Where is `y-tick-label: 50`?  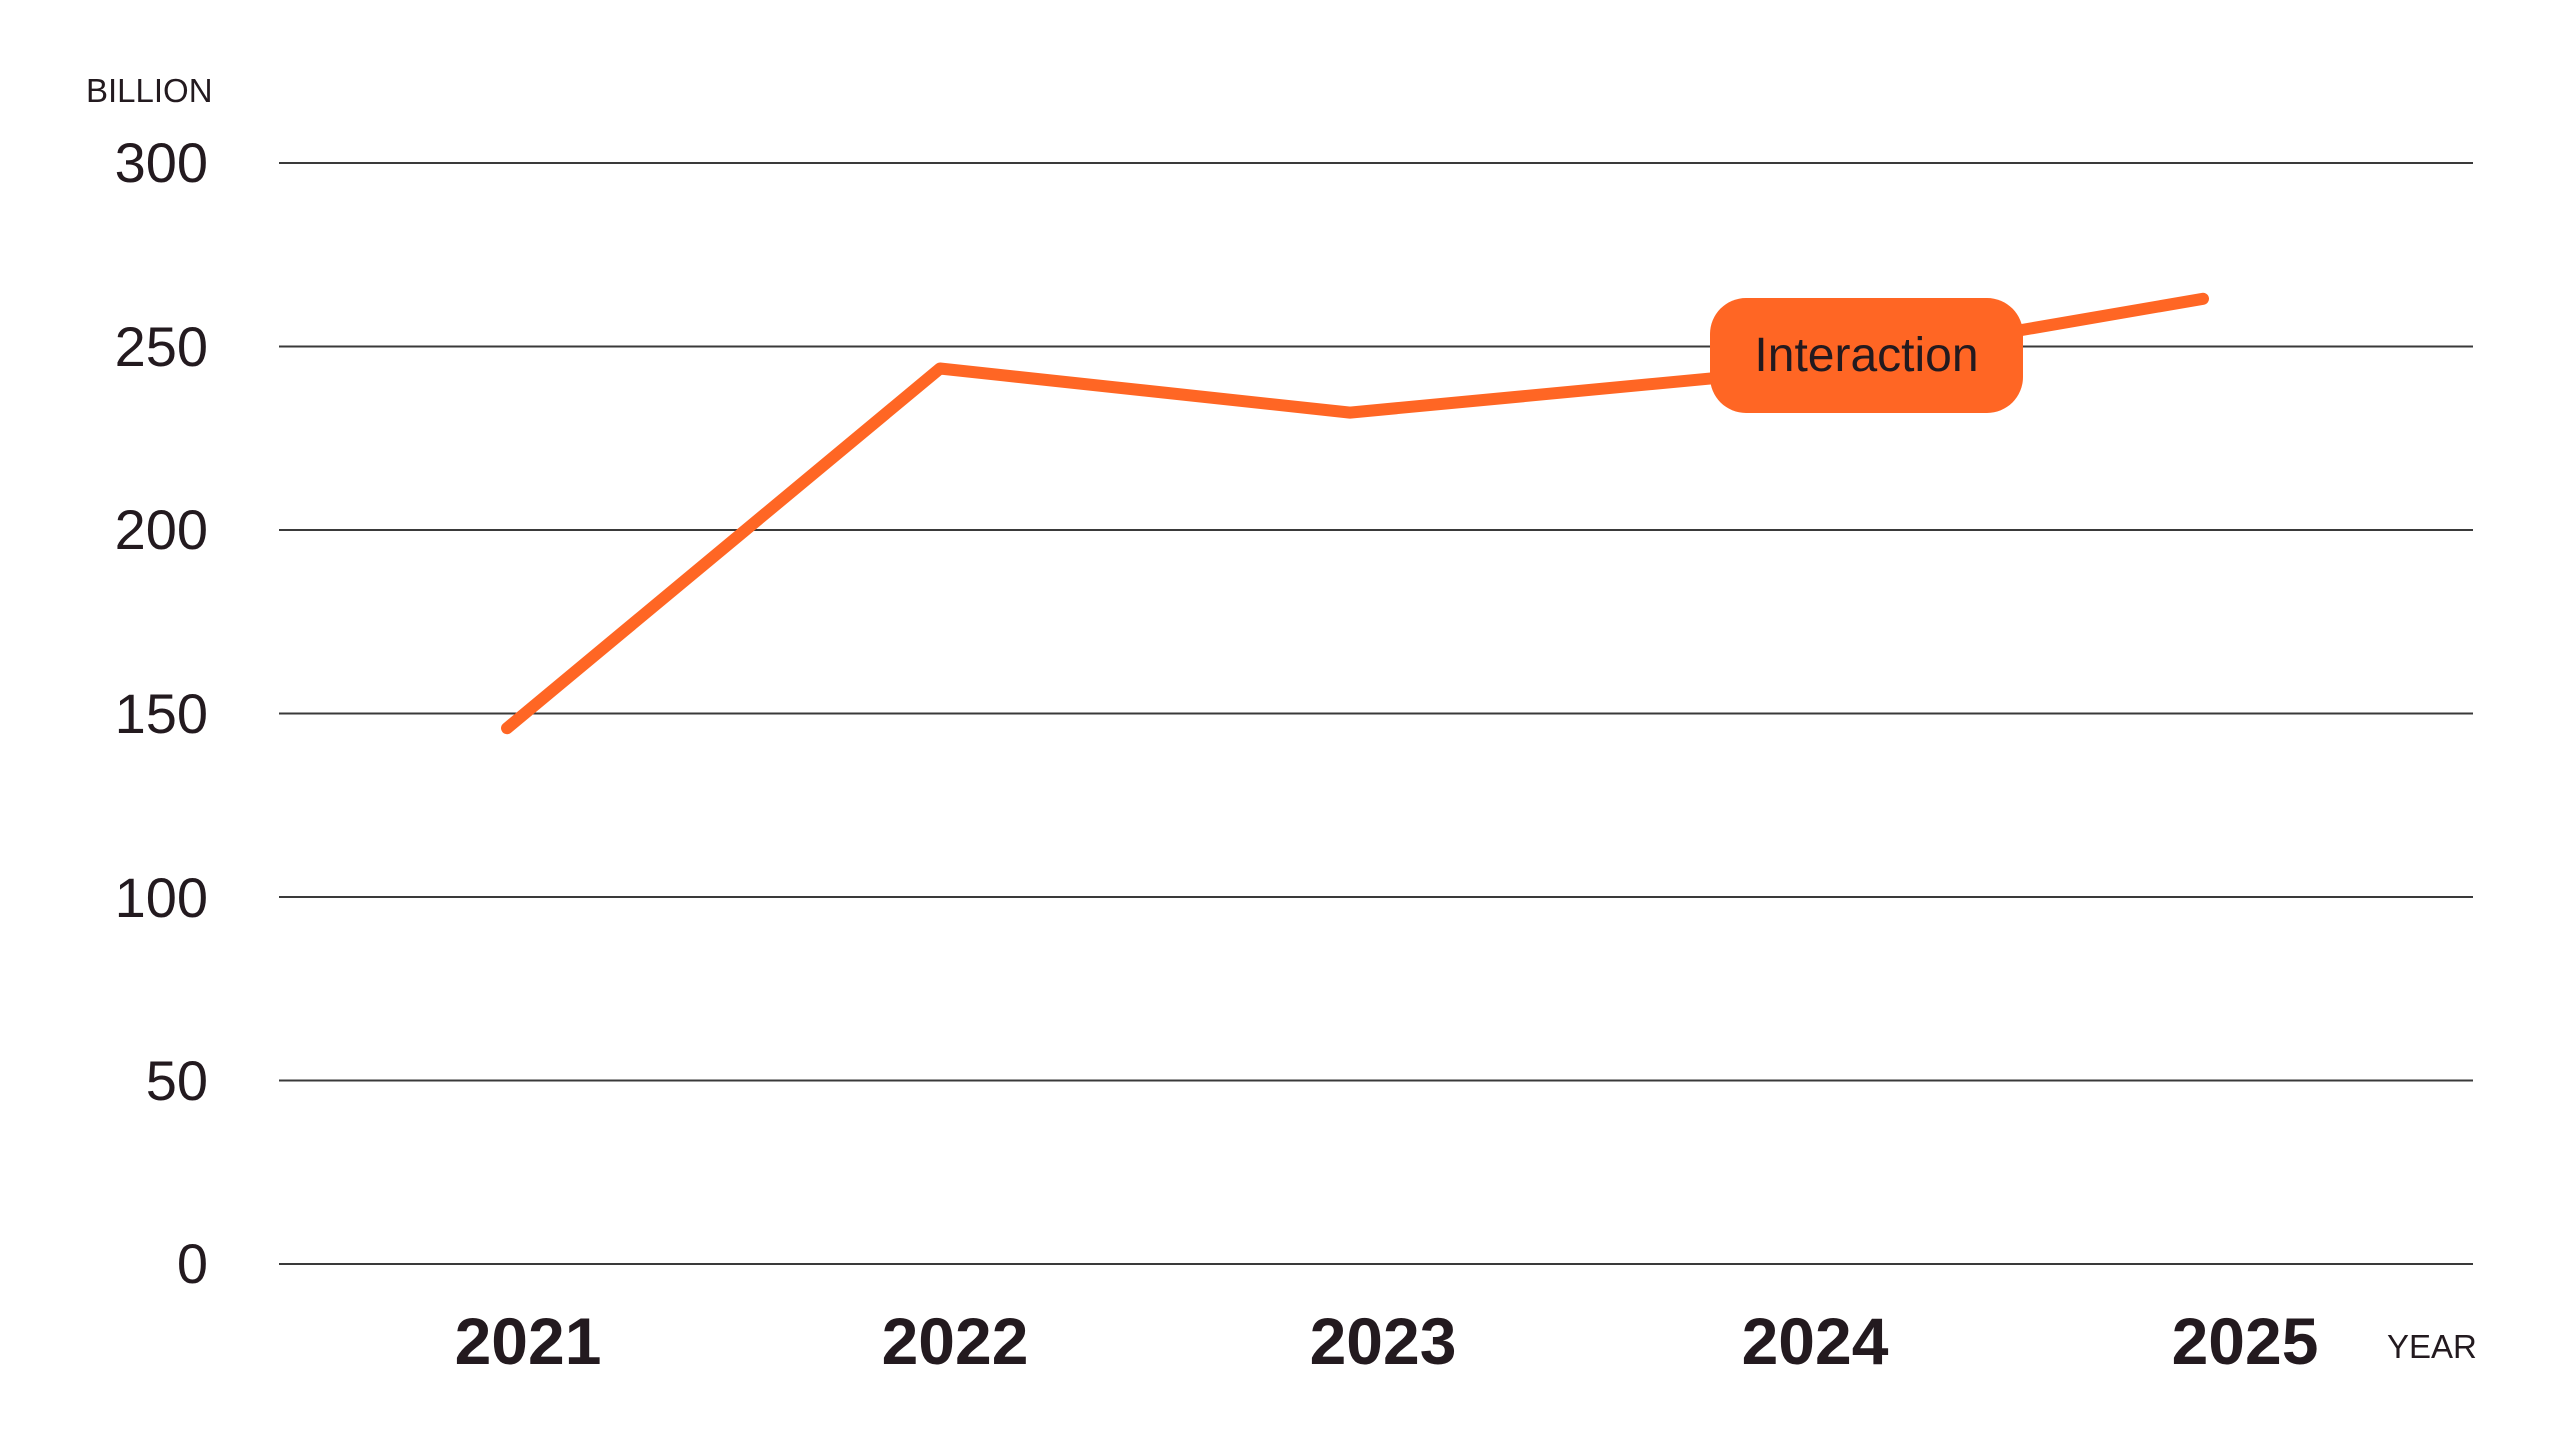 y-tick-label: 50 is located at coordinates (176, 1080).